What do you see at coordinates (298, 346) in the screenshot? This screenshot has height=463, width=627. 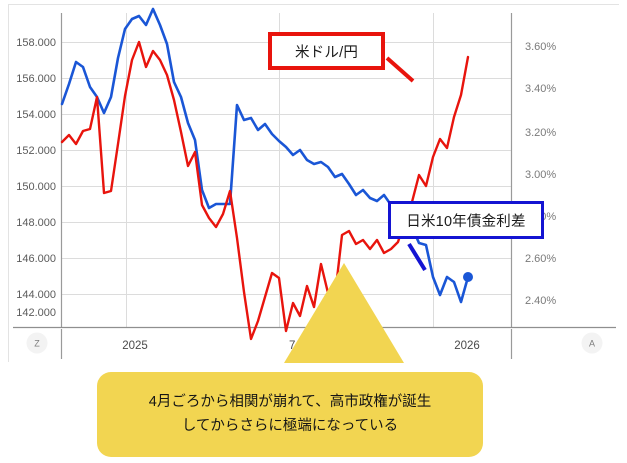 I see `x-tick-1: 7月` at bounding box center [298, 346].